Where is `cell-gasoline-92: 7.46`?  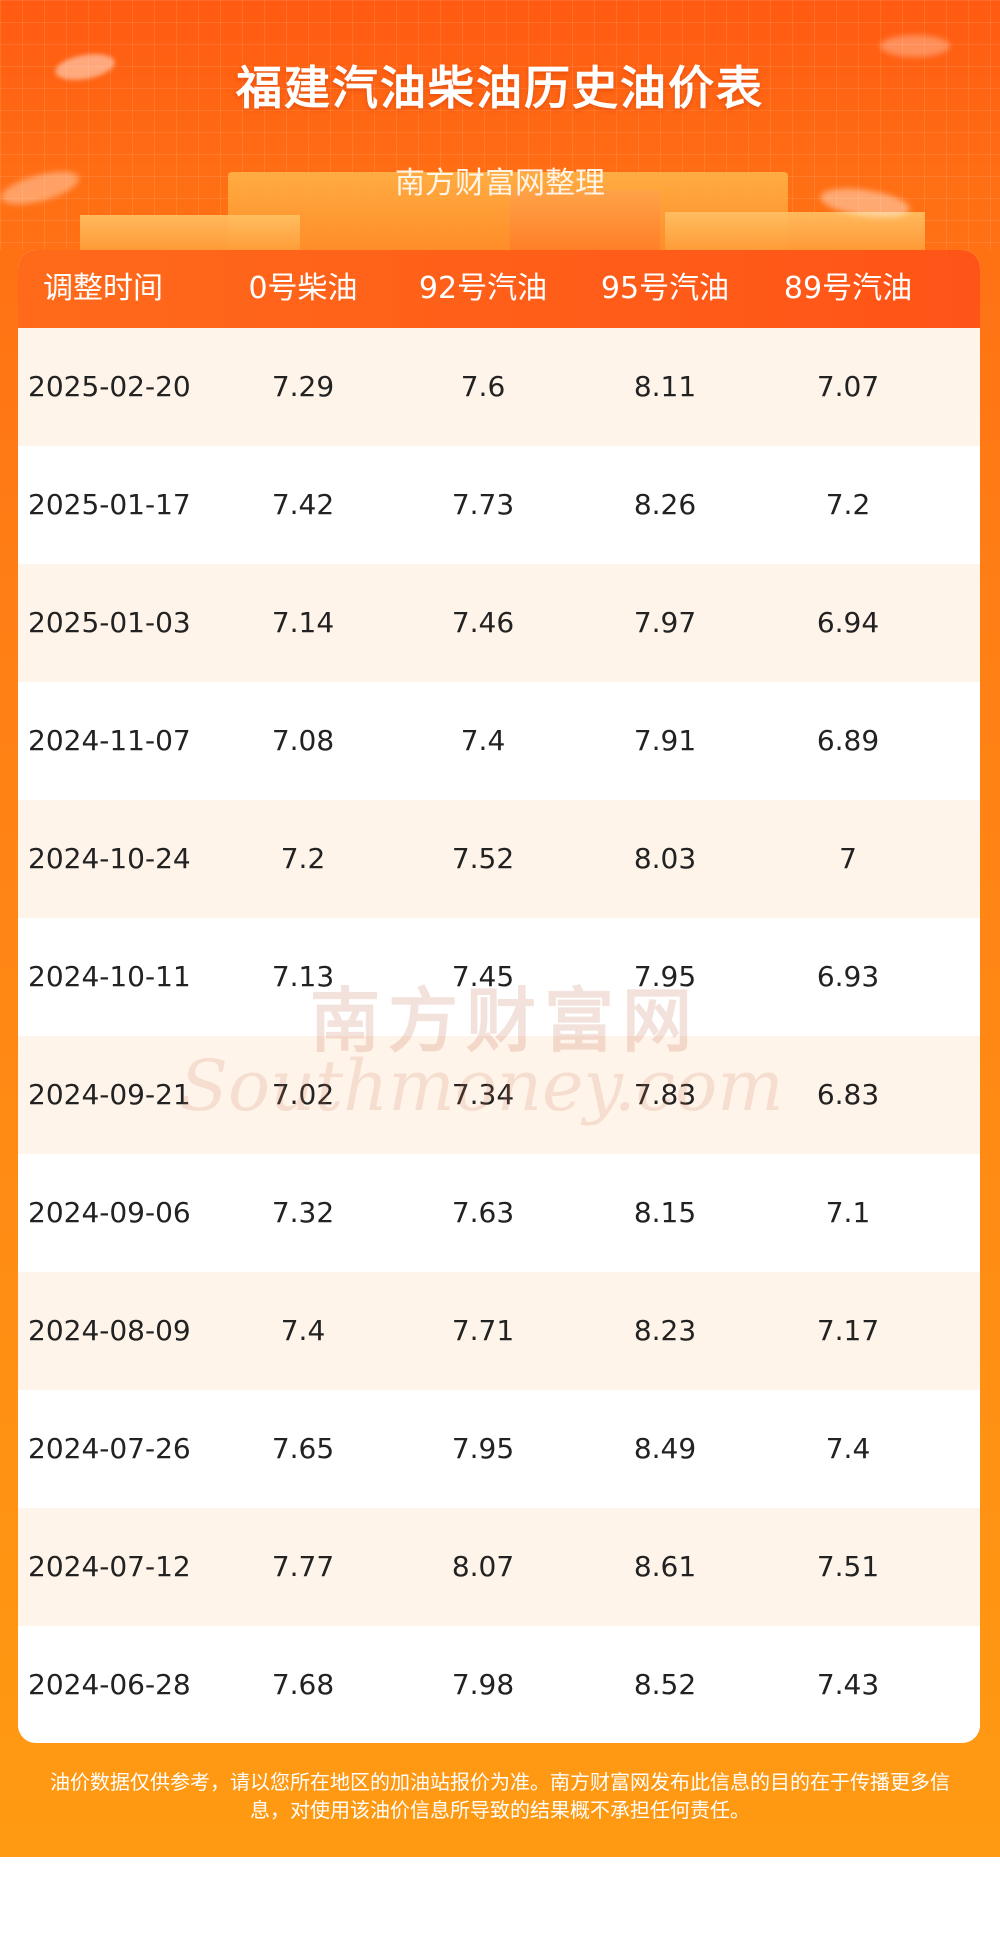
cell-gasoline-92: 7.46 is located at coordinates (483, 622).